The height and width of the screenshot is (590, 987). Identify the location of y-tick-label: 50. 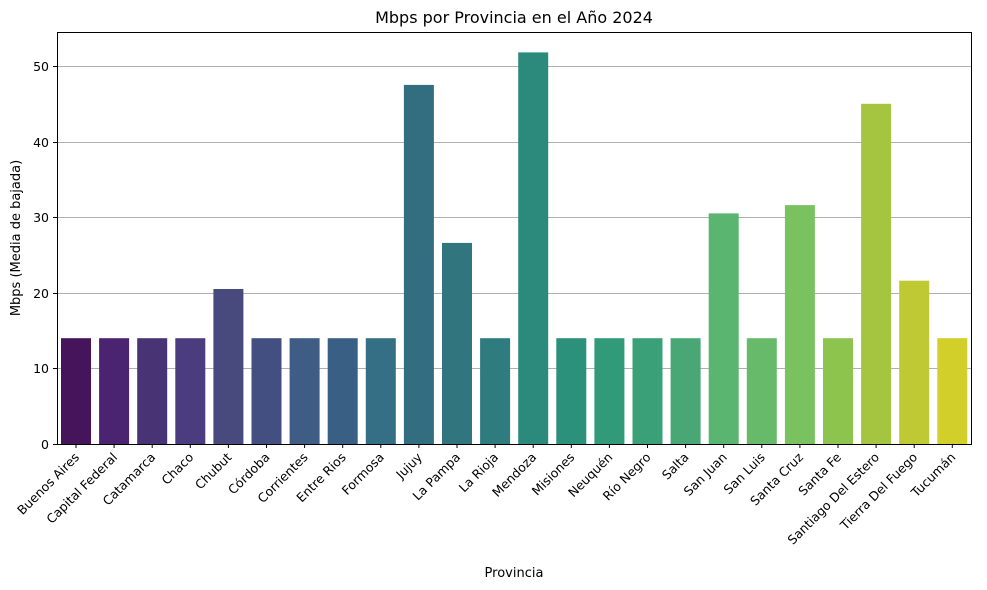
(41, 66).